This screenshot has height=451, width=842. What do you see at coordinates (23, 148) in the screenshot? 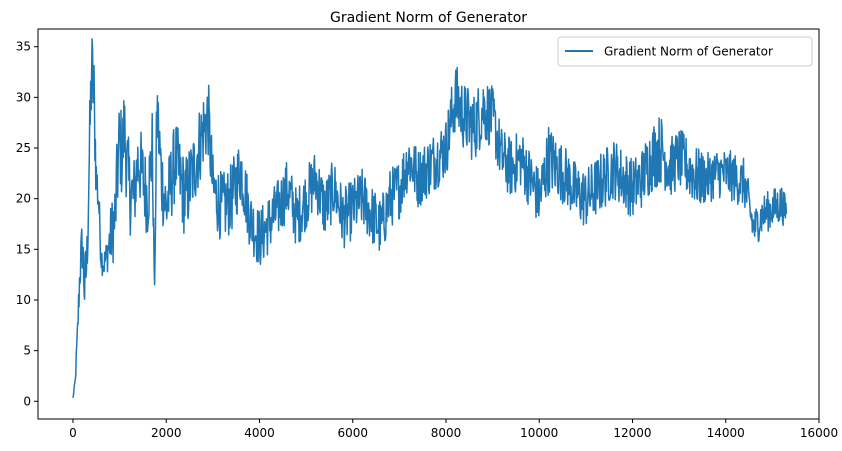
I see `y-tick-label: 25` at bounding box center [23, 148].